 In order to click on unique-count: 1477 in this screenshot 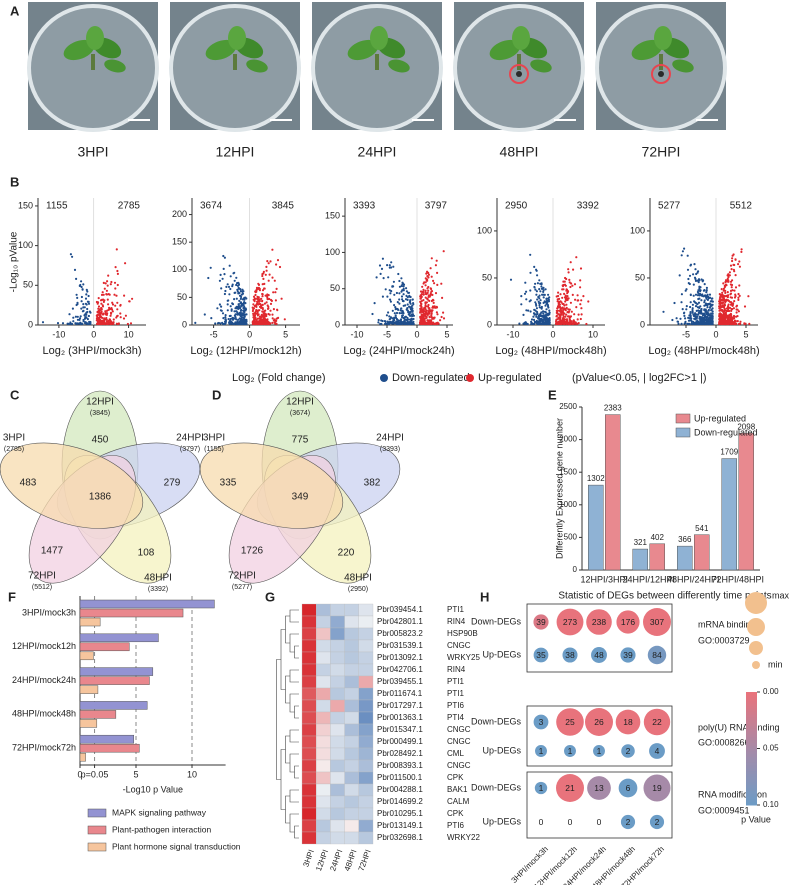, I will do `click(52, 551)`.